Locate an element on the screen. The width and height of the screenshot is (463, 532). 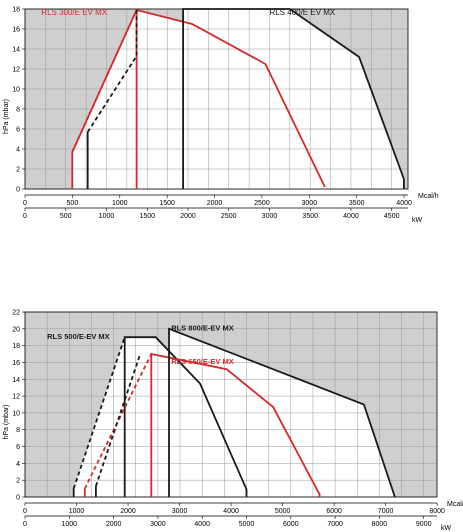
x-tick-label-kw: 4500 is located at coordinates (392, 216).